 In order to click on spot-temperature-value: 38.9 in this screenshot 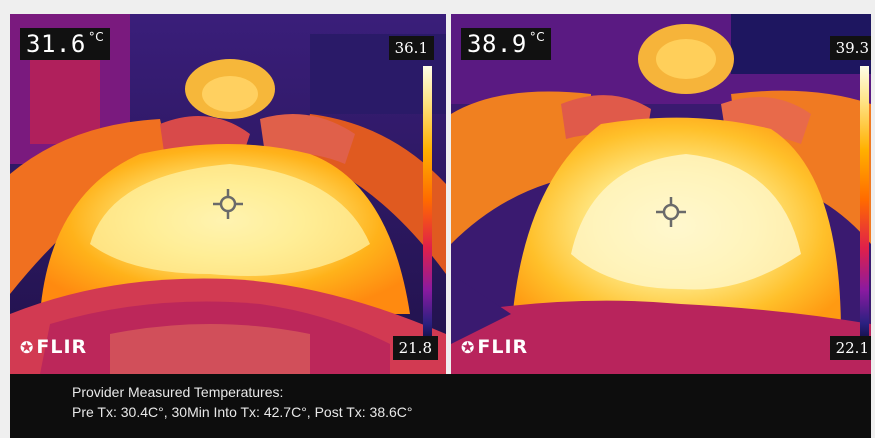, I will do `click(497, 44)`.